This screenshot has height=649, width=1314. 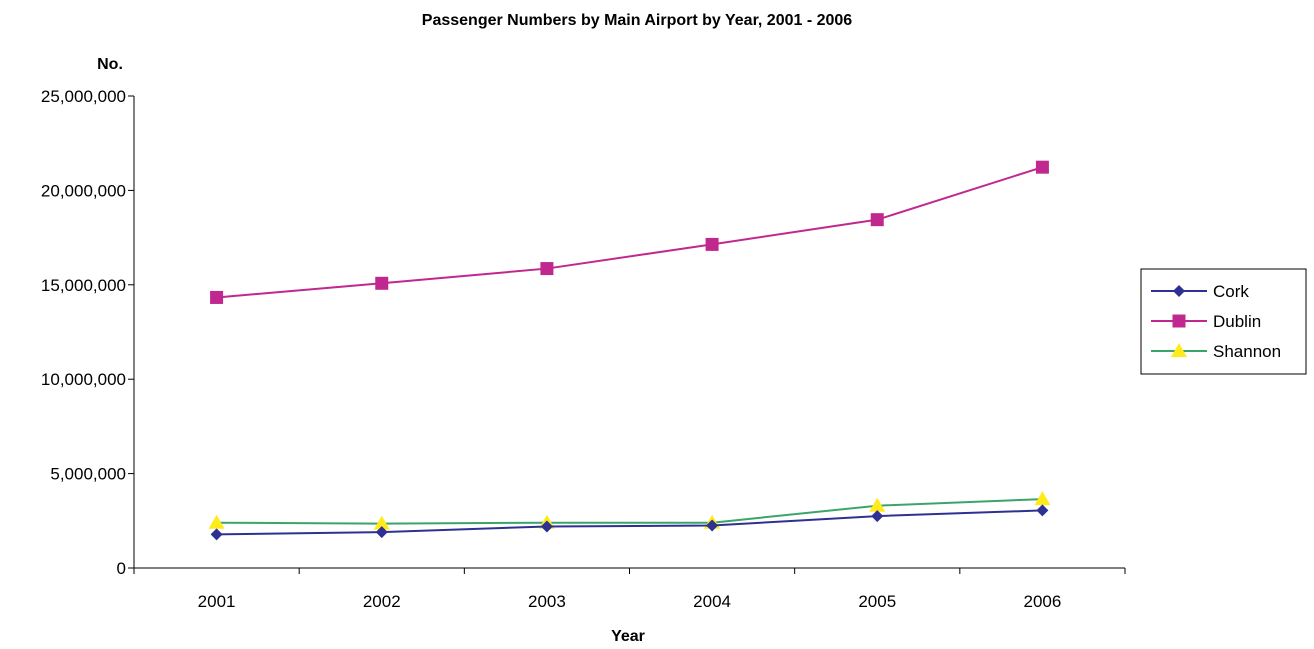 What do you see at coordinates (83, 96) in the screenshot?
I see `y-tick-label: 25,000,000` at bounding box center [83, 96].